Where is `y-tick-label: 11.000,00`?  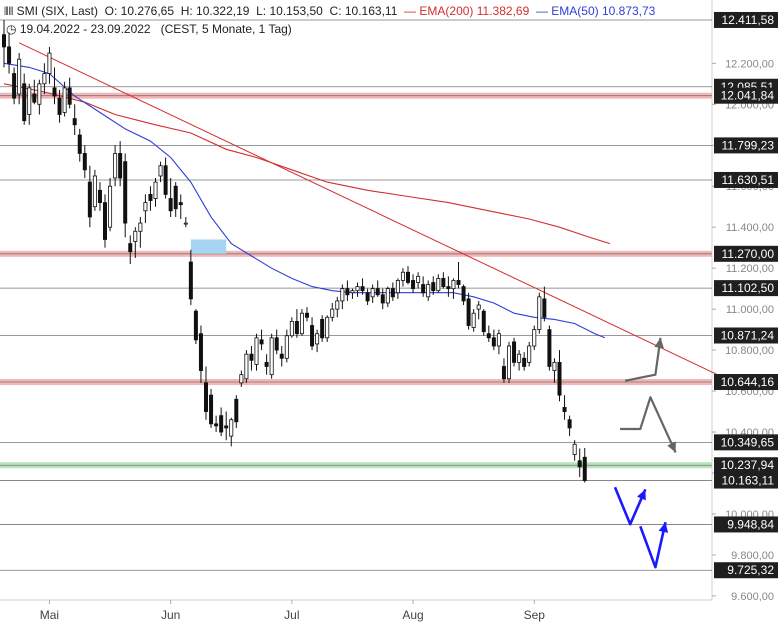
y-tick-label: 11.000,00 is located at coordinates (750, 310).